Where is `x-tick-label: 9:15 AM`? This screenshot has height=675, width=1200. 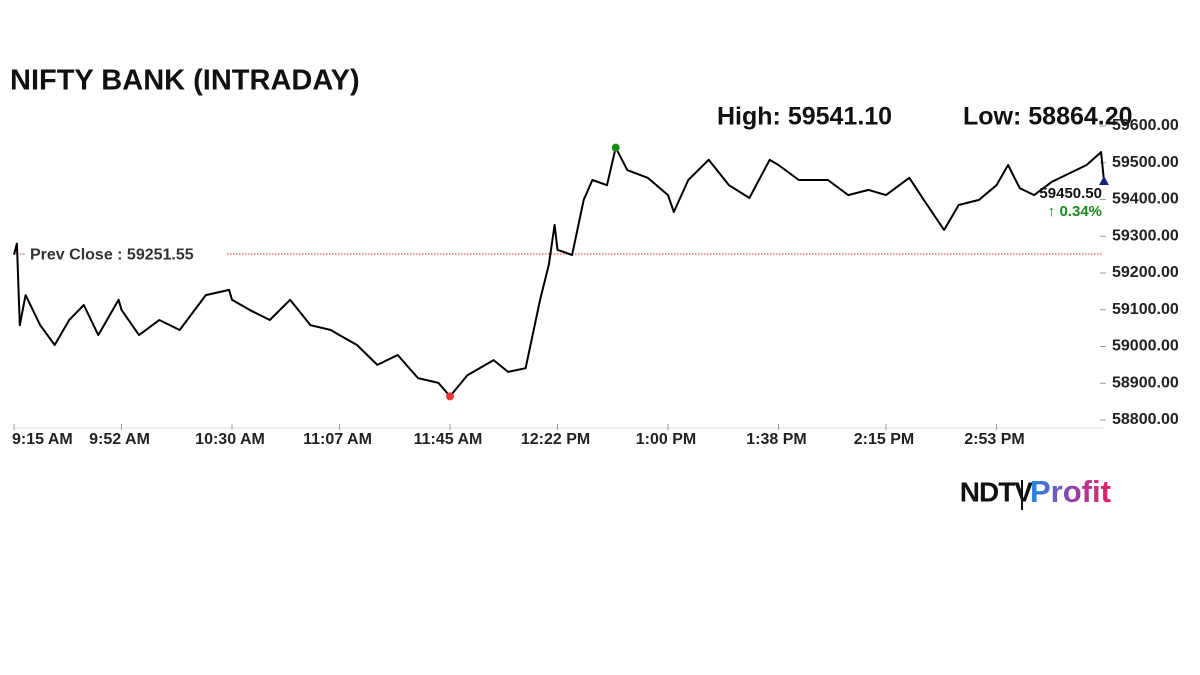 x-tick-label: 9:15 AM is located at coordinates (42, 439).